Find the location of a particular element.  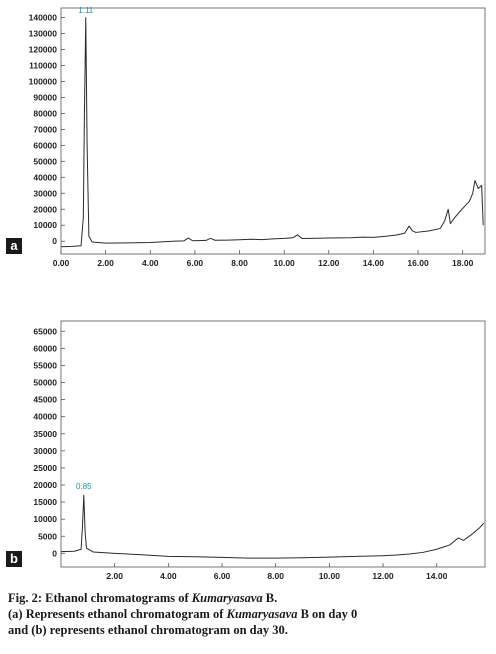

chart-a-ytick-label: 50000 is located at coordinates (45, 161).